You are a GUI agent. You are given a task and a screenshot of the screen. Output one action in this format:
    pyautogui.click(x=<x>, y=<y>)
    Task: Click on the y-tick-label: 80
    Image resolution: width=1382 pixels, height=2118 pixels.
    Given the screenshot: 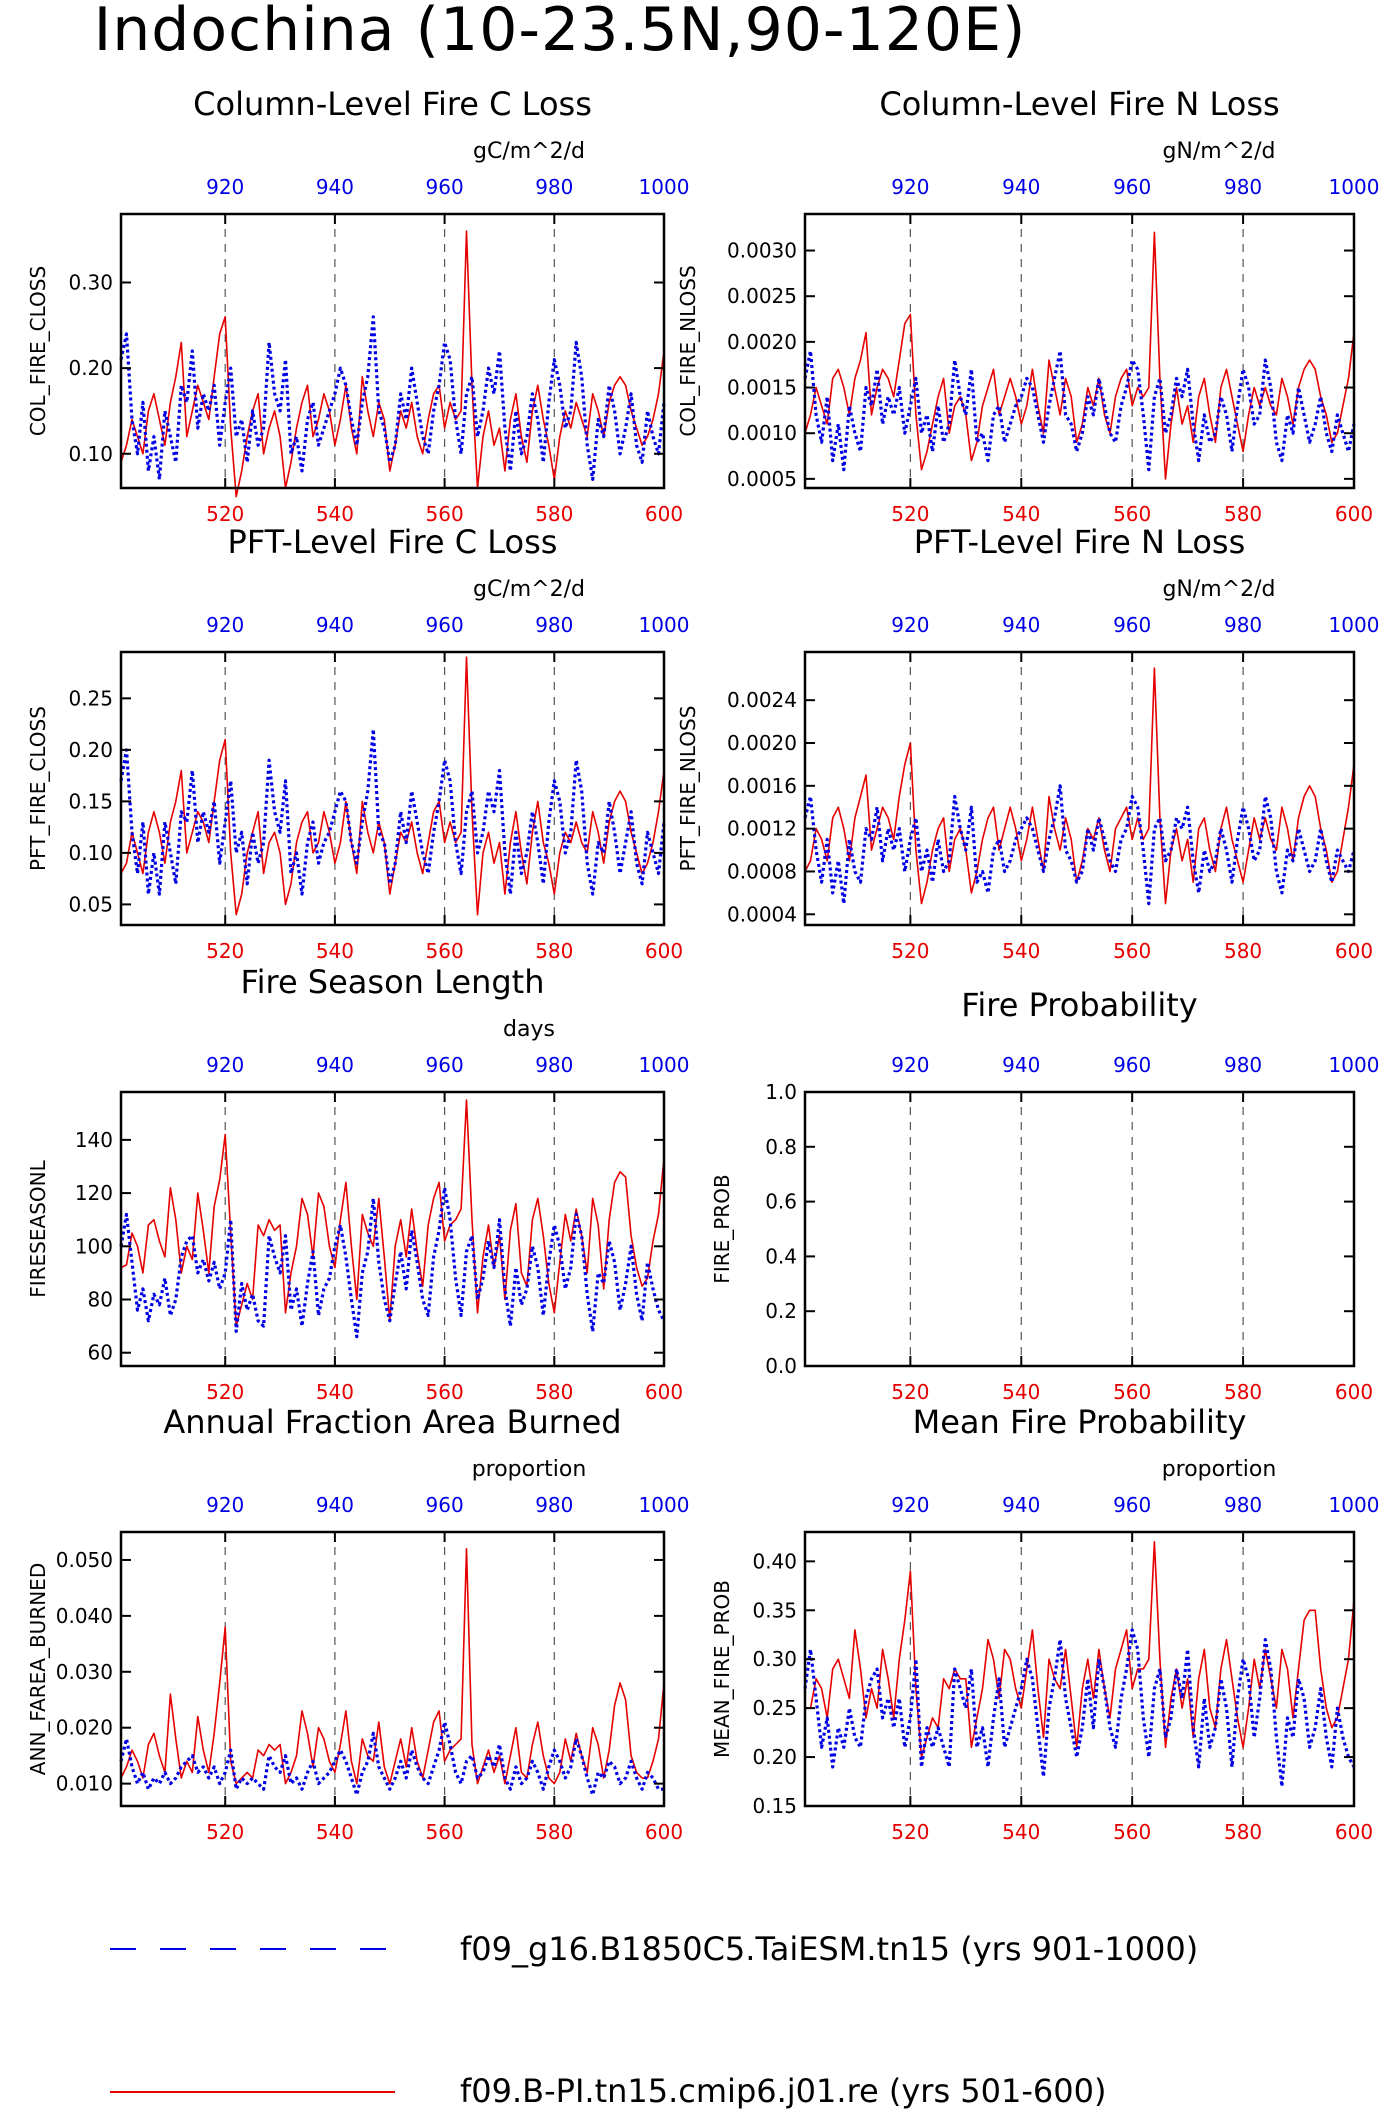 What is the action you would take?
    pyautogui.click(x=100, y=1299)
    